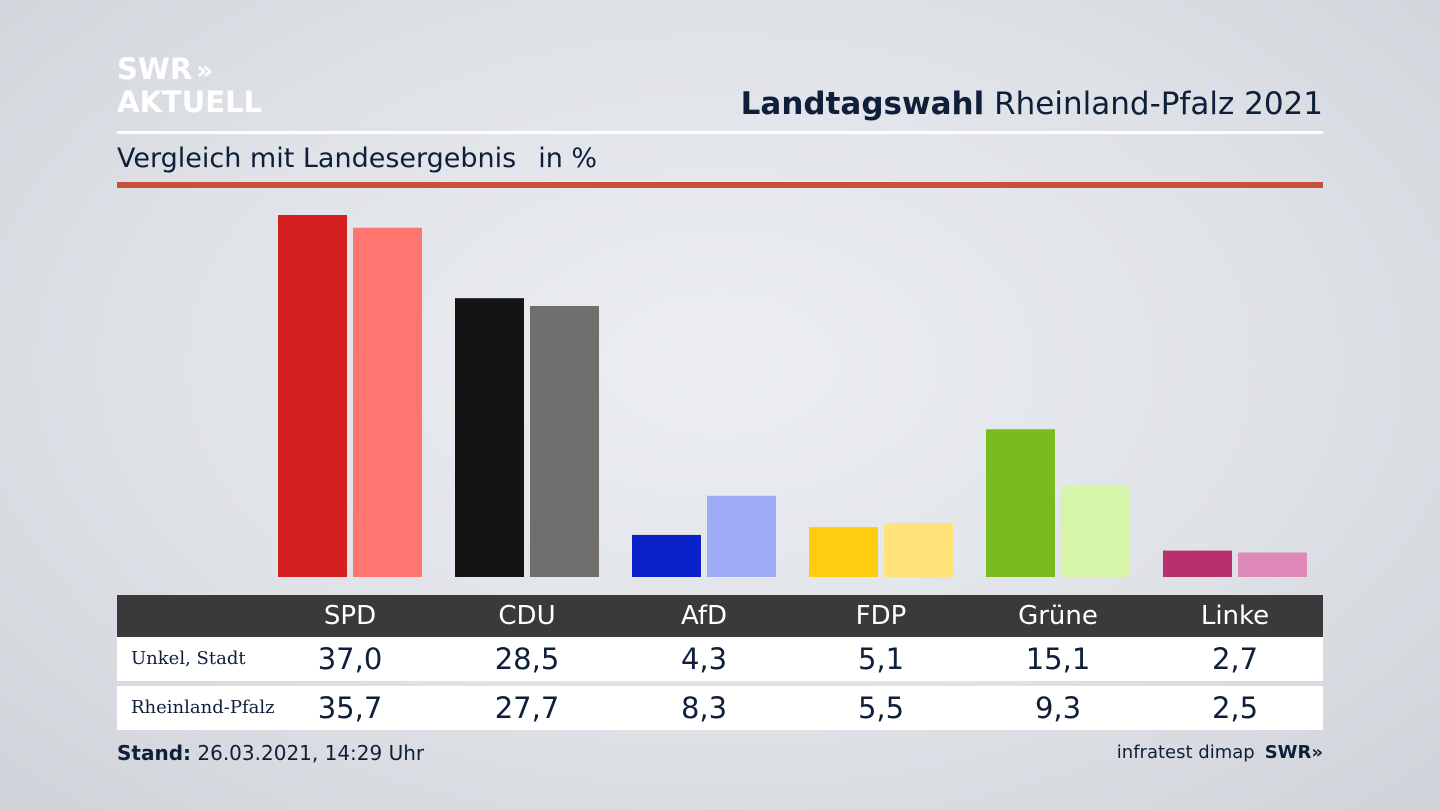 The height and width of the screenshot is (810, 1440). I want to click on table-header: SPD CDU AfD FDP Grüne Linke, so click(720, 616).